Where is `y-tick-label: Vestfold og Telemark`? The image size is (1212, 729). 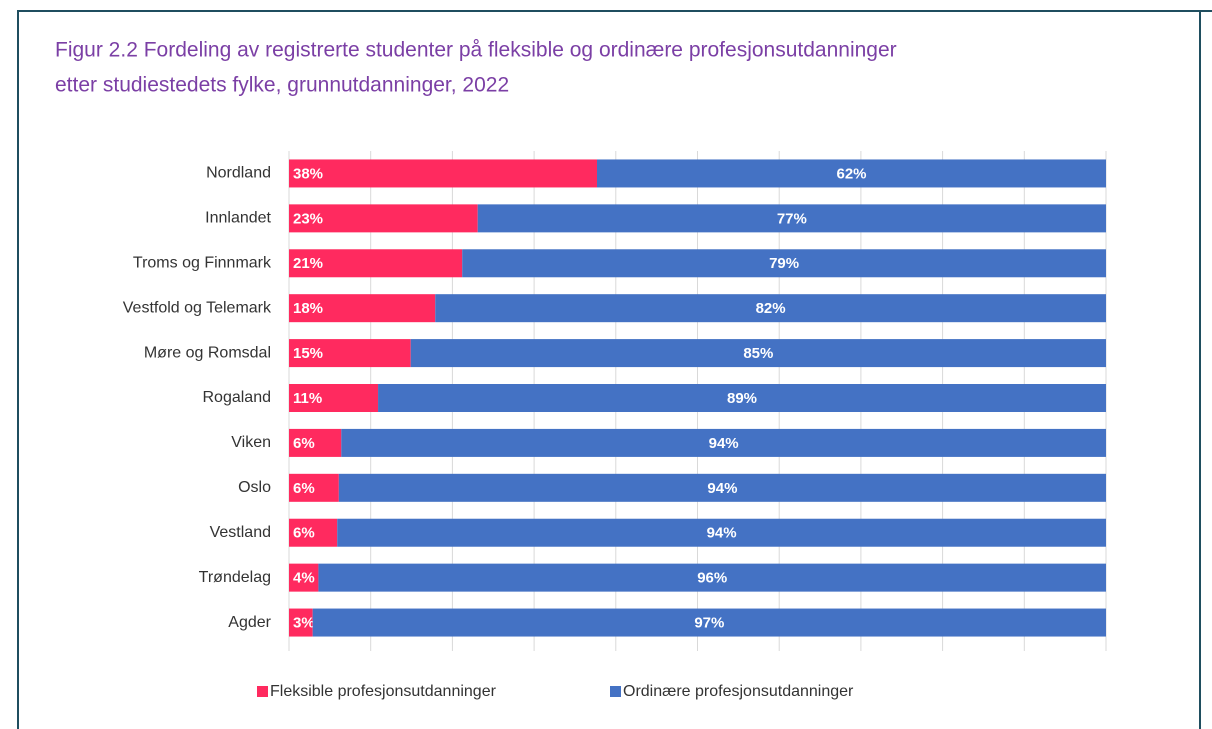
y-tick-label: Vestfold og Telemark is located at coordinates (197, 307).